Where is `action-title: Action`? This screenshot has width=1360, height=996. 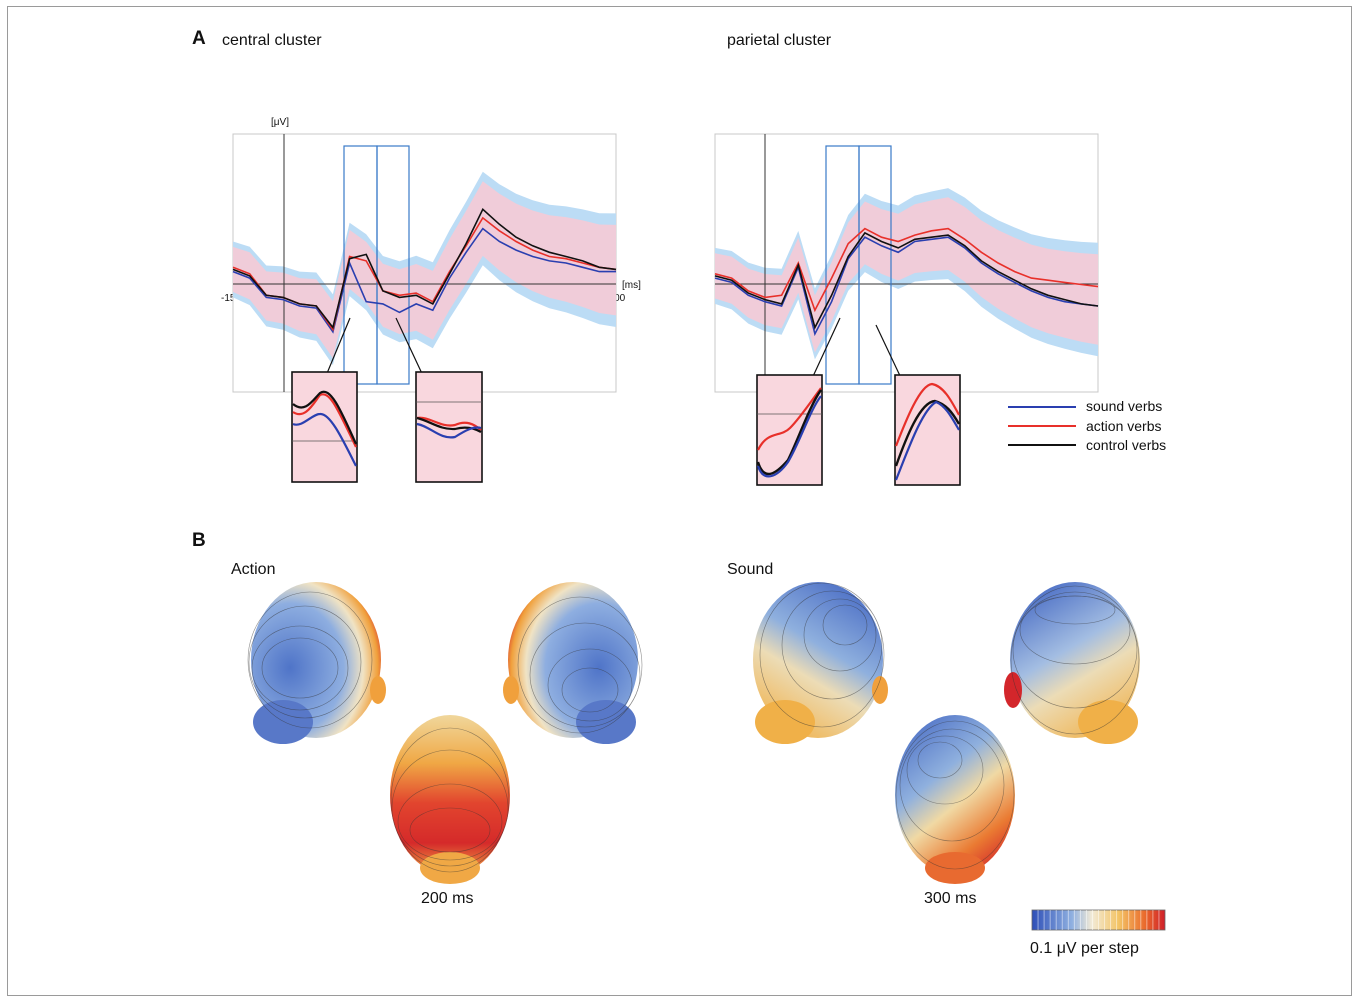
action-title: Action is located at coordinates (253, 569).